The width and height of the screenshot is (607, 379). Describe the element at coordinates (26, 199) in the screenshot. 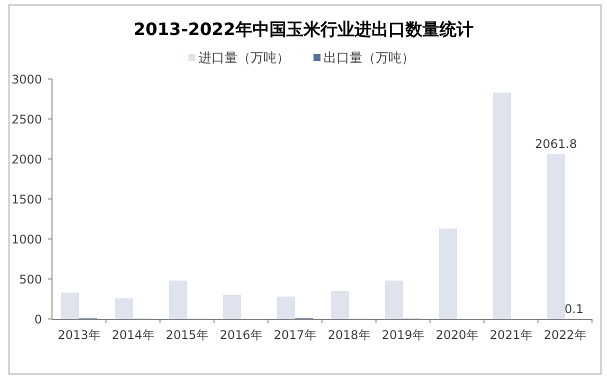

I see `y-tick-label: 1500` at that location.